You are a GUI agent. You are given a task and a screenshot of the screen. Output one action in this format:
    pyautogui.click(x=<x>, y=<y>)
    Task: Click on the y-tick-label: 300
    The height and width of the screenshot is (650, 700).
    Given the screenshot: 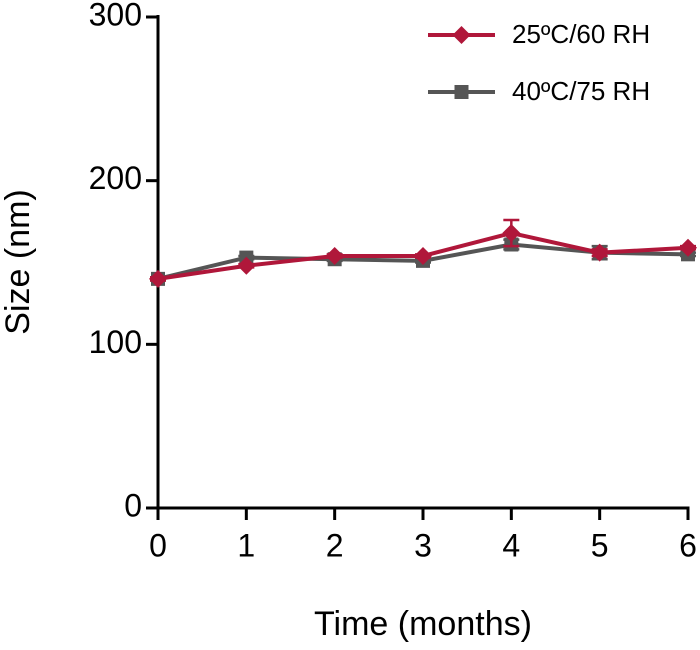 What is the action you would take?
    pyautogui.click(x=115, y=16)
    